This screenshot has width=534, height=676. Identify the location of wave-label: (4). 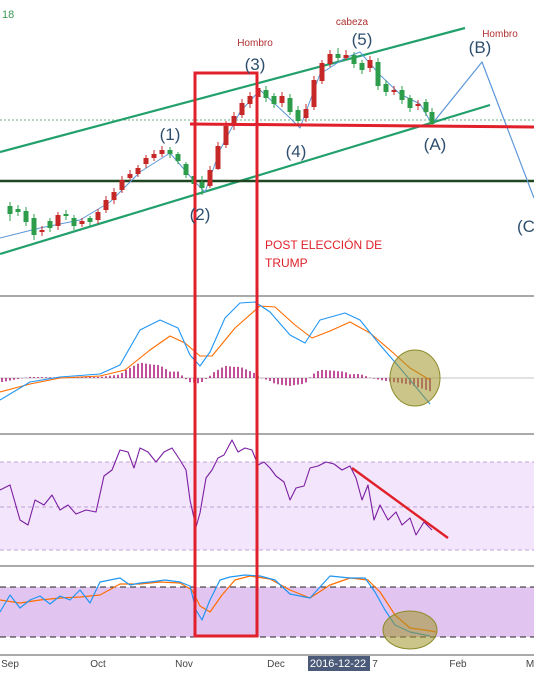
(296, 151).